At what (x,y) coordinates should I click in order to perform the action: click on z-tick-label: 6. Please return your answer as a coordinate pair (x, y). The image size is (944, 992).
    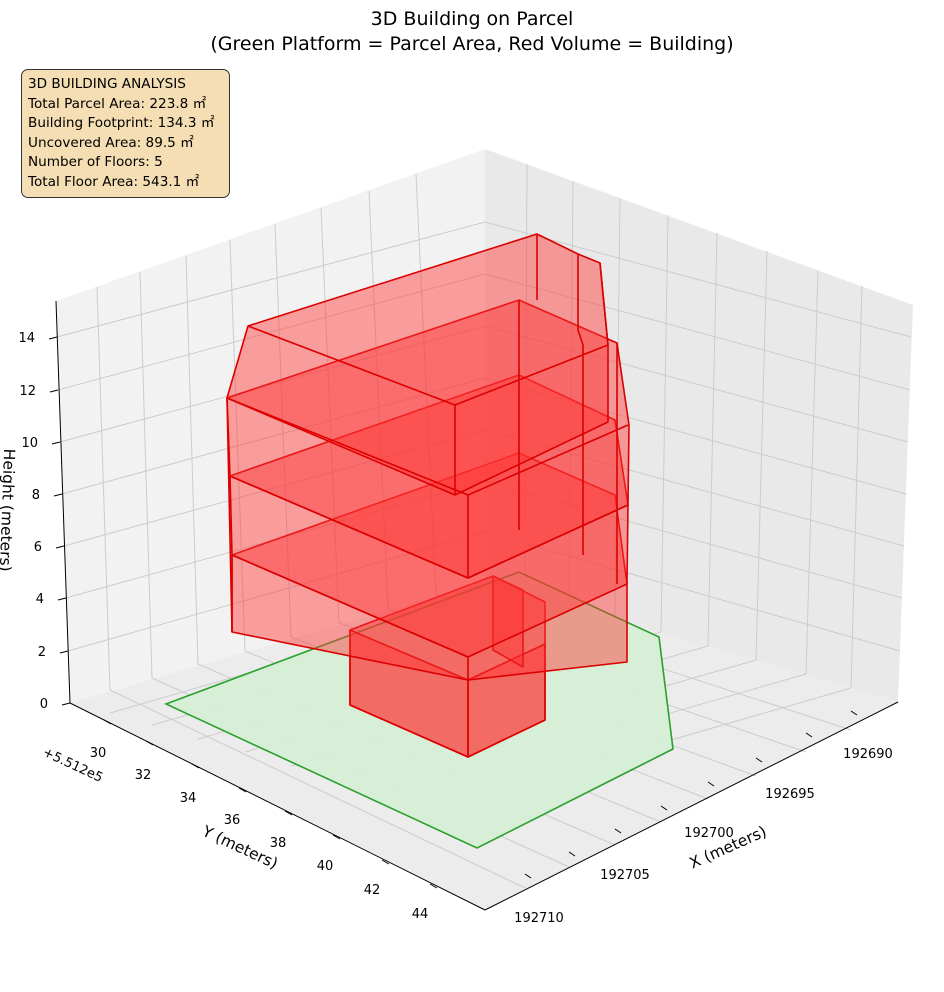
    Looking at the image, I should click on (38, 547).